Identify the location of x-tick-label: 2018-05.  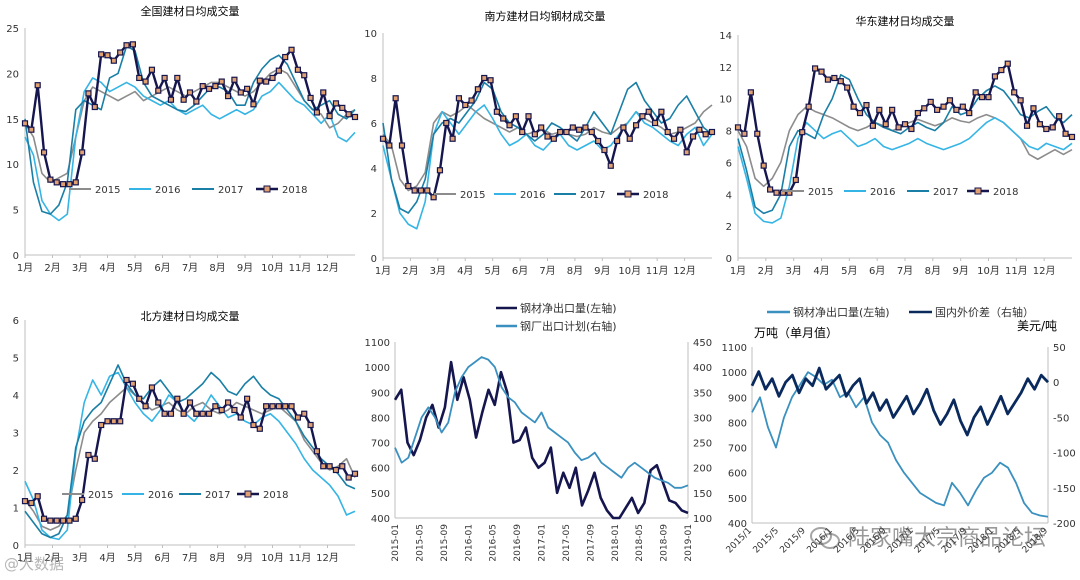
(640, 543).